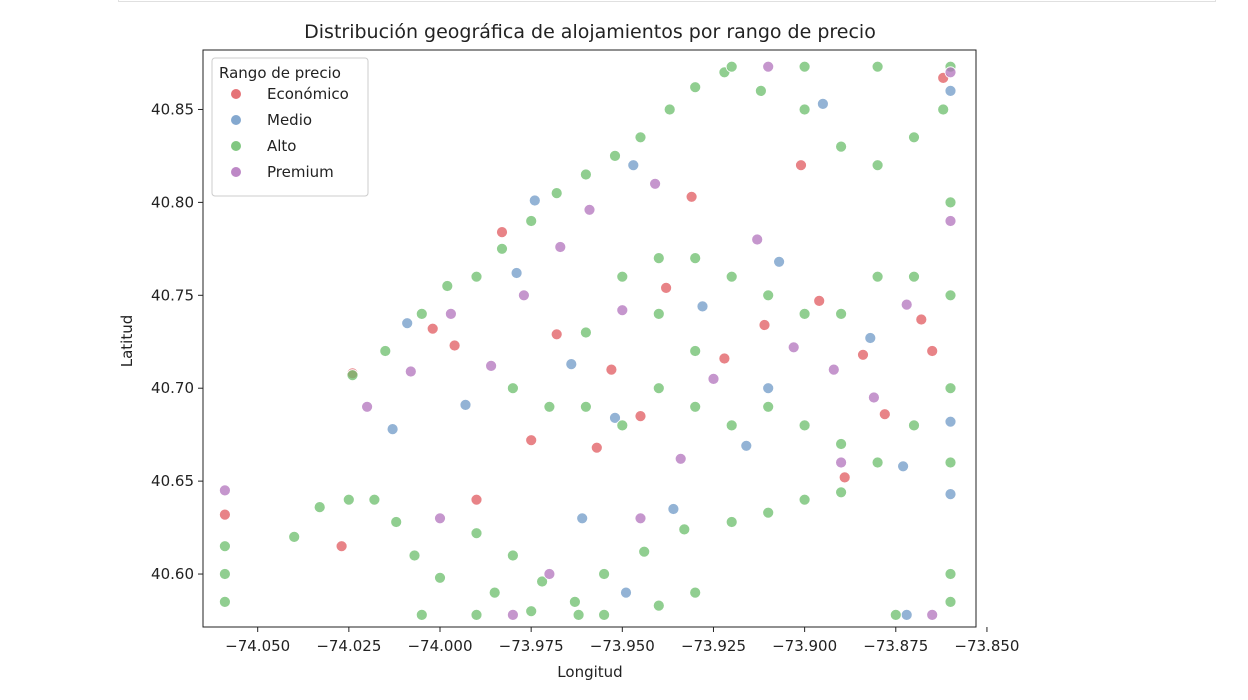 The height and width of the screenshot is (700, 1248). I want to click on legend-box, so click(290, 127).